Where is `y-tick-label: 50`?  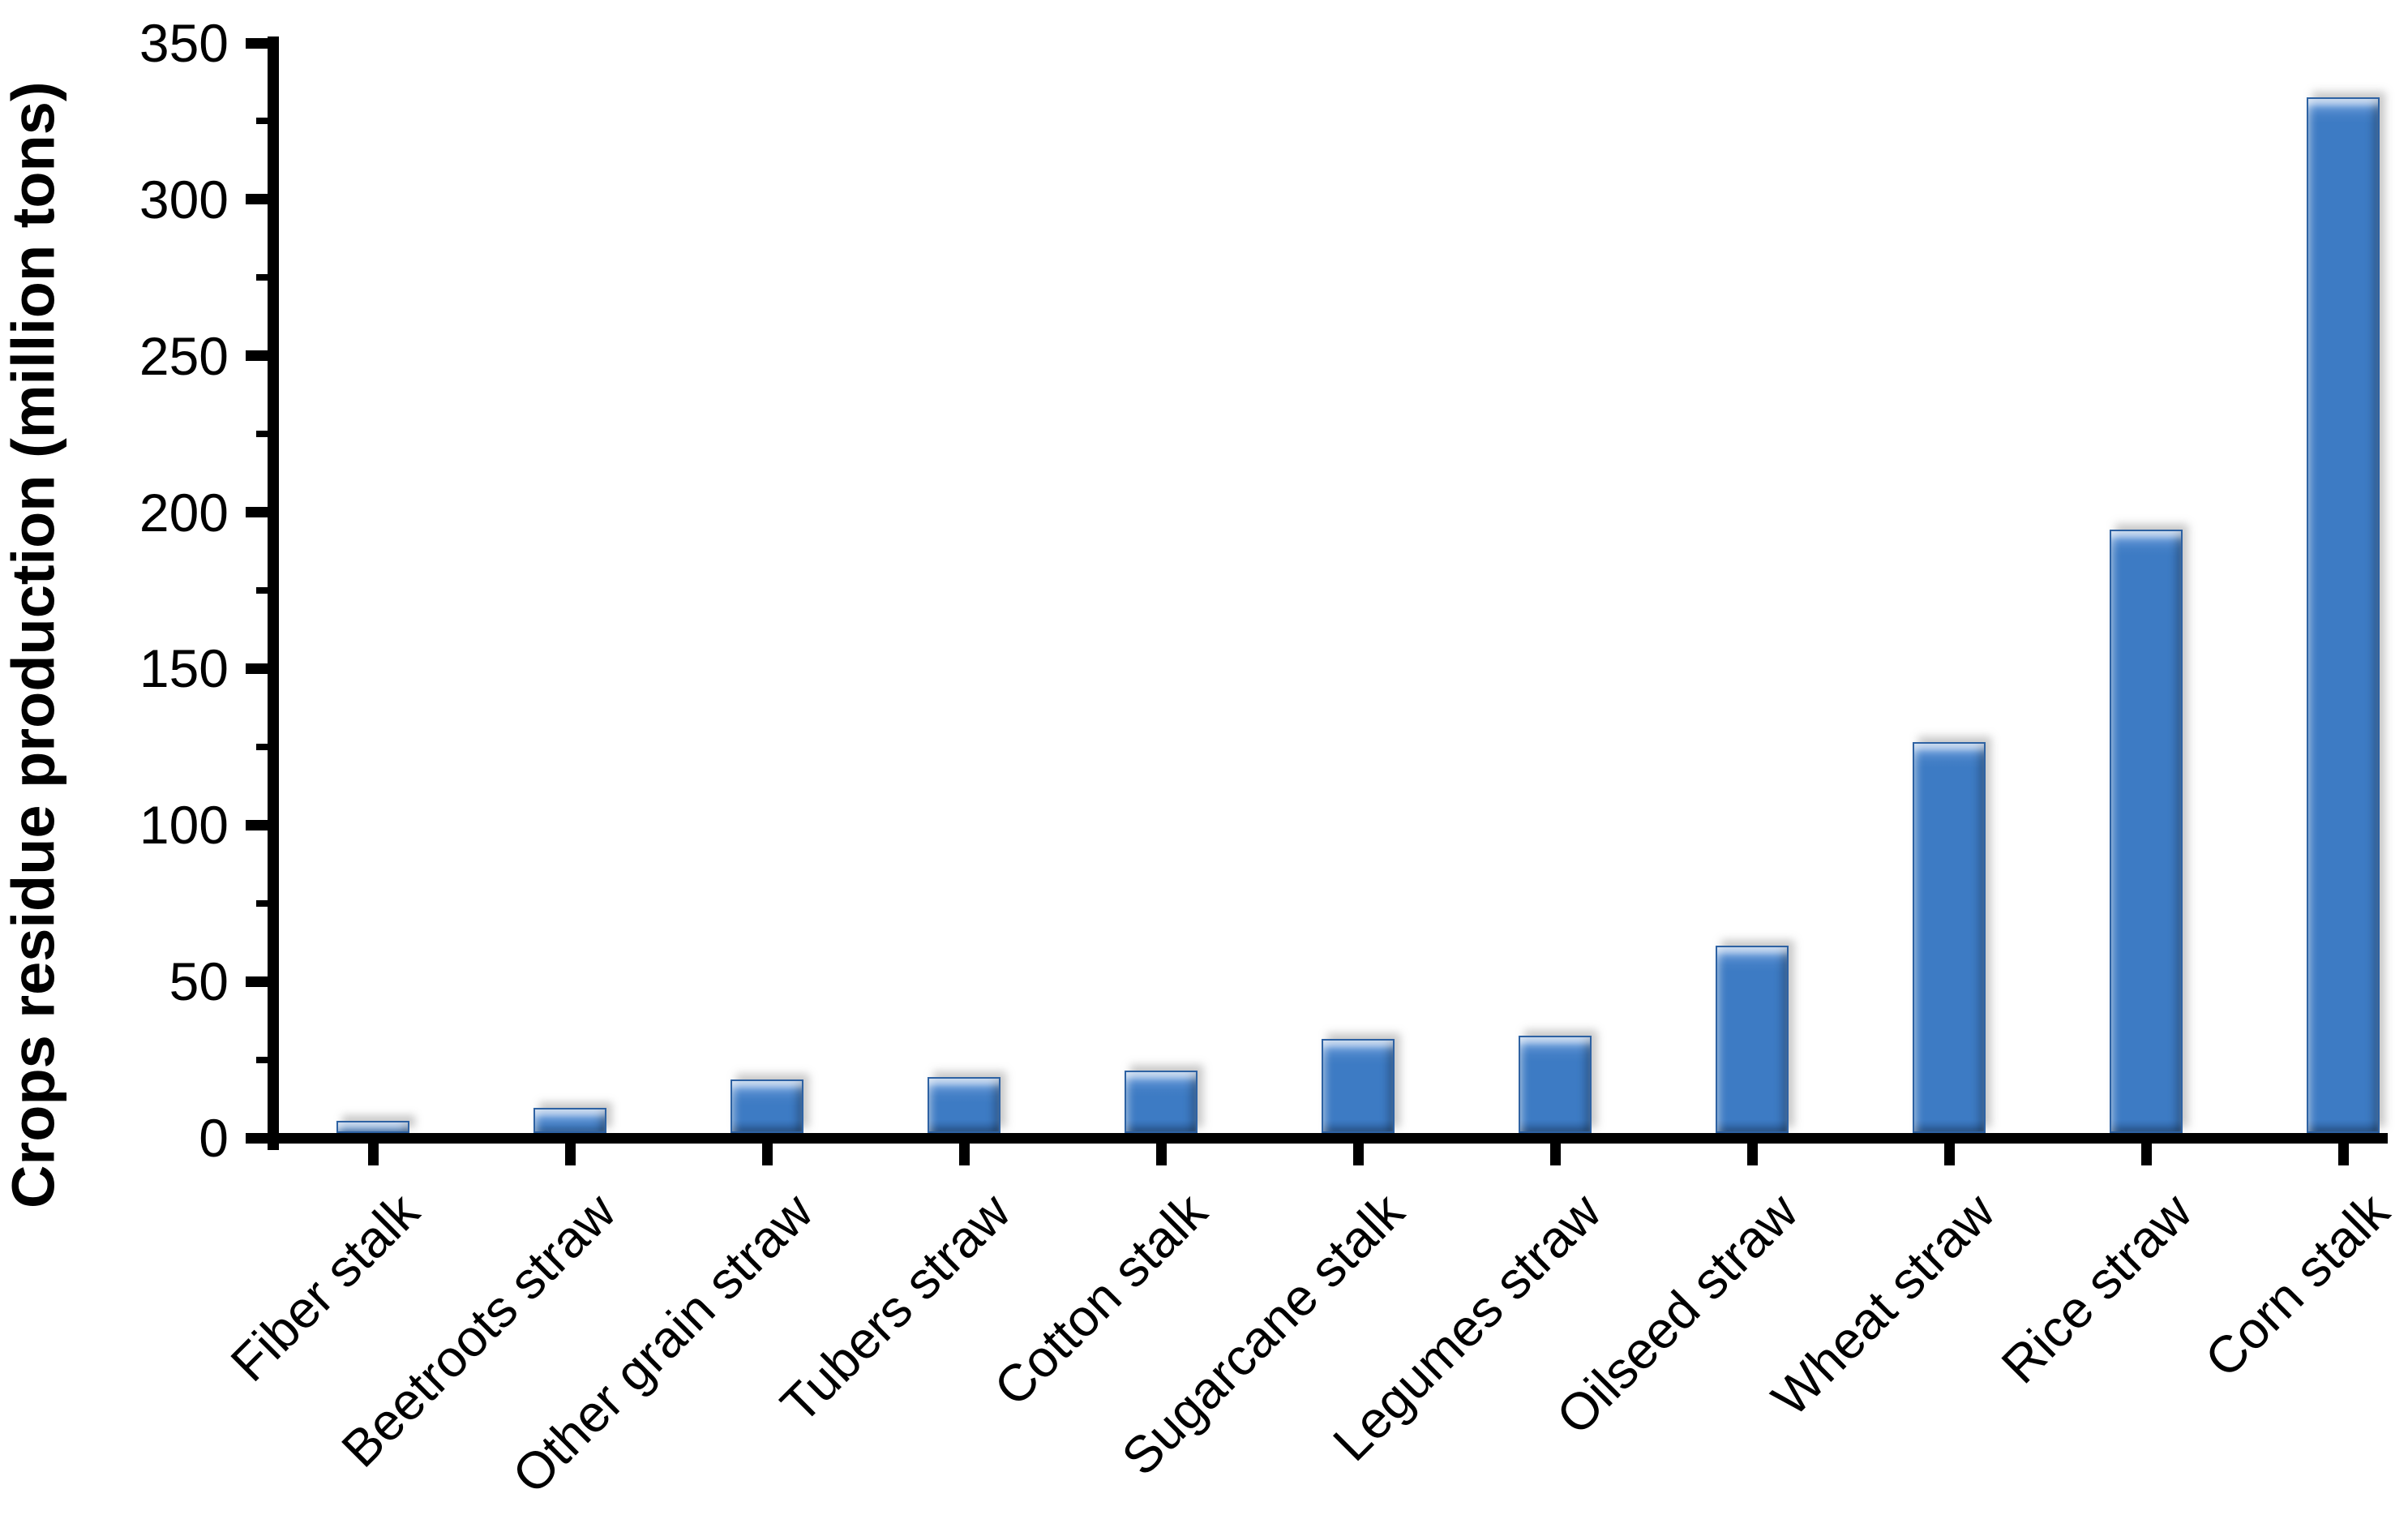 y-tick-label: 50 is located at coordinates (199, 981).